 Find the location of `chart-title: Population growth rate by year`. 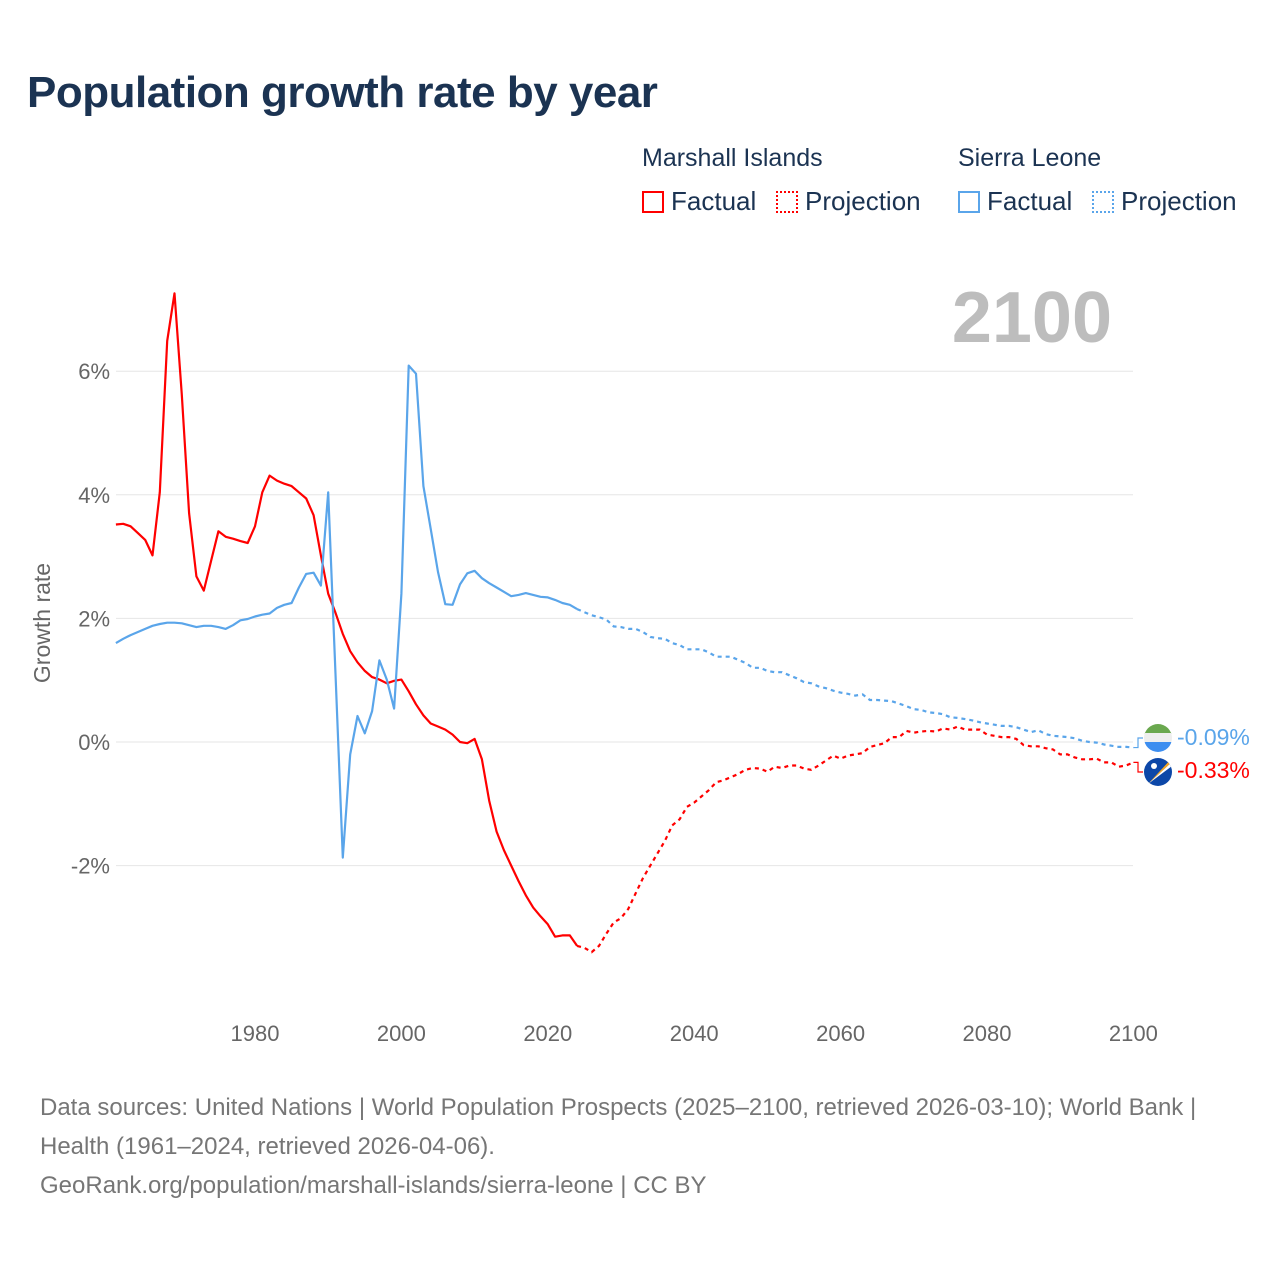

chart-title: Population growth rate by year is located at coordinates (342, 92).